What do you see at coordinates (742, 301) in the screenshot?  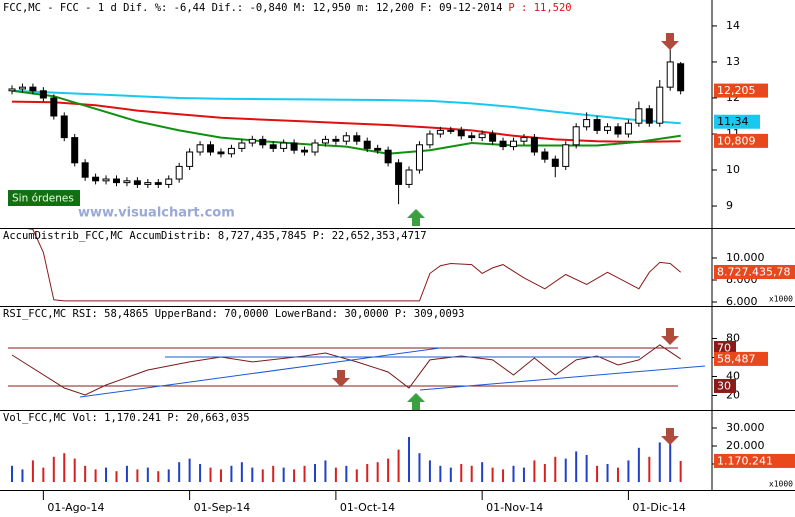 I see `y-tick-label: 6.000` at bounding box center [742, 301].